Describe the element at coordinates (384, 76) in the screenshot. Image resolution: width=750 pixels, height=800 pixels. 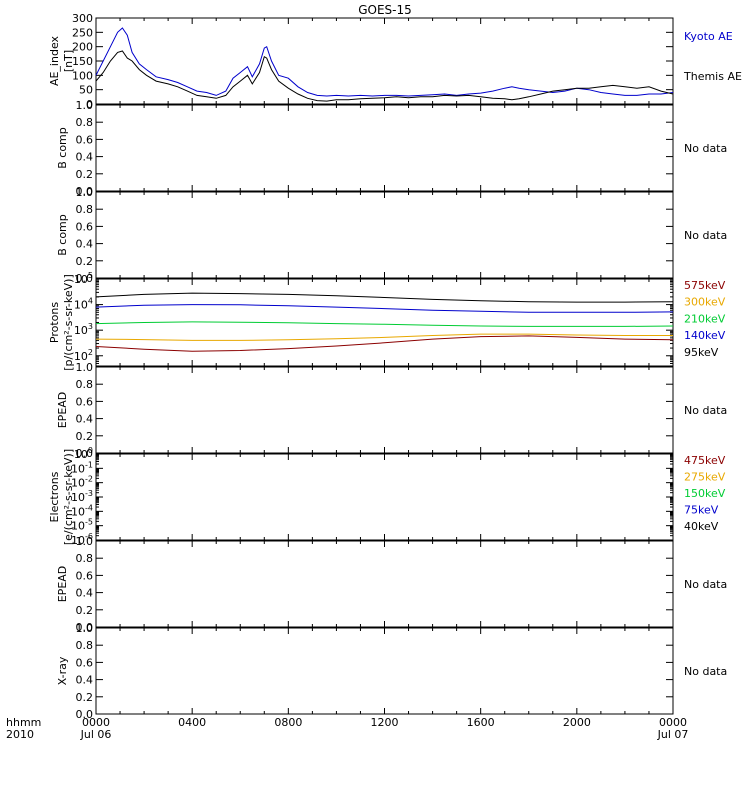
I see `series-themis-ae` at that location.